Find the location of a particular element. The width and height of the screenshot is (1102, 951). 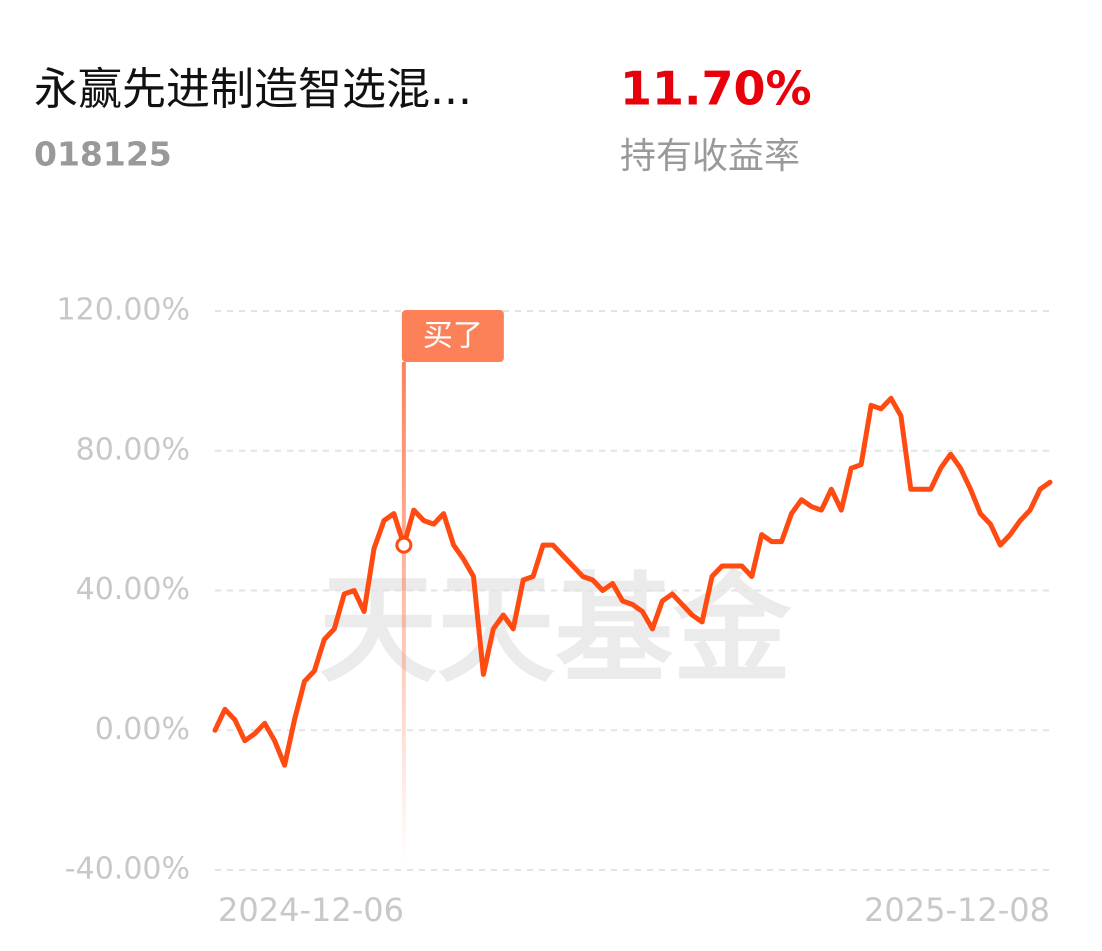

buy-label: 买了 is located at coordinates (453, 336).